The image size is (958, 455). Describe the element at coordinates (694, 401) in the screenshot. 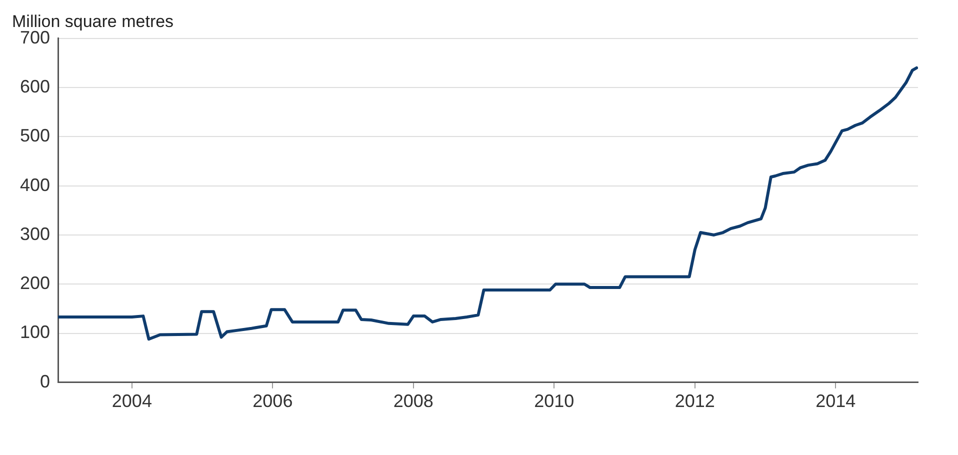

I see `x-tick-label: 2012` at that location.